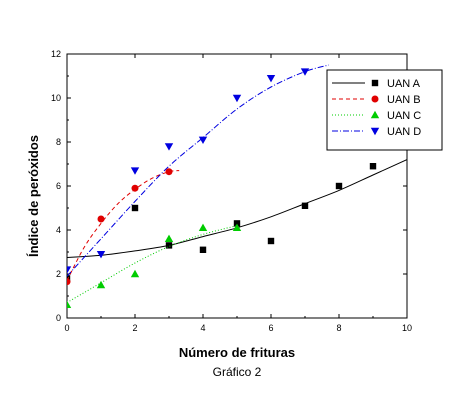  Describe the element at coordinates (404, 84) in the screenshot. I see `legend-label: UAN A` at that location.